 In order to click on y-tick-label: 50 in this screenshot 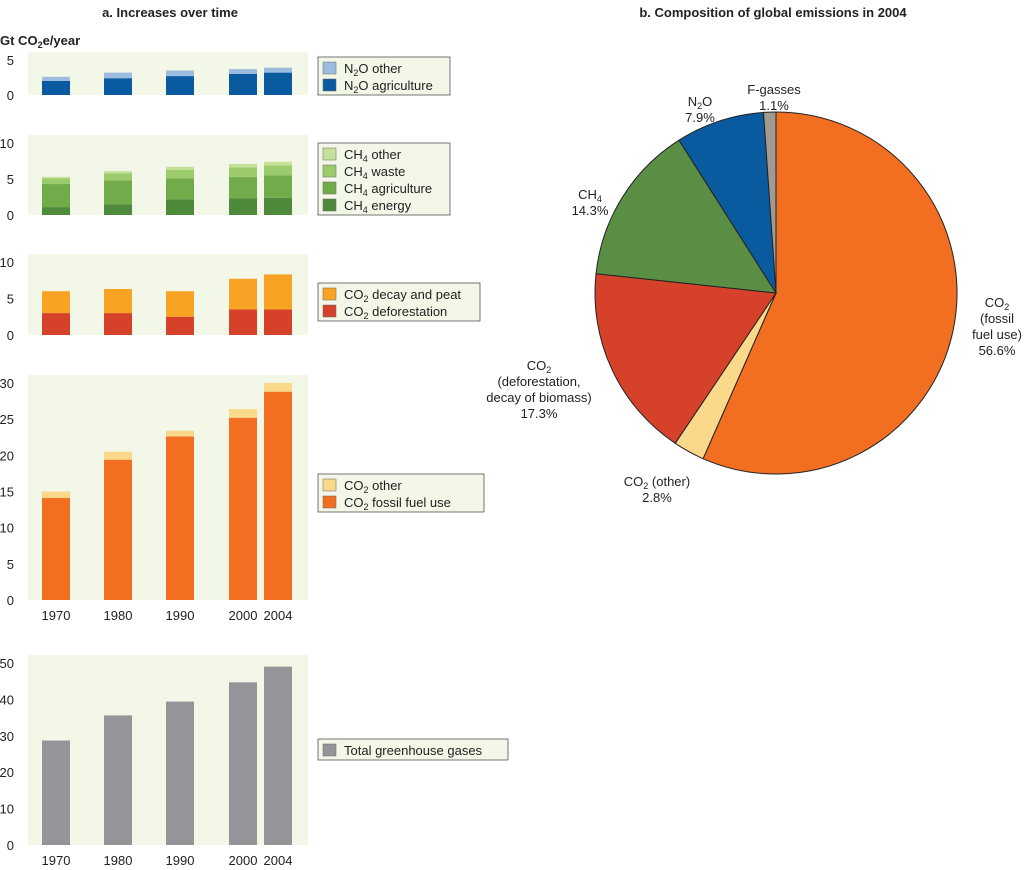, I will do `click(7, 663)`.